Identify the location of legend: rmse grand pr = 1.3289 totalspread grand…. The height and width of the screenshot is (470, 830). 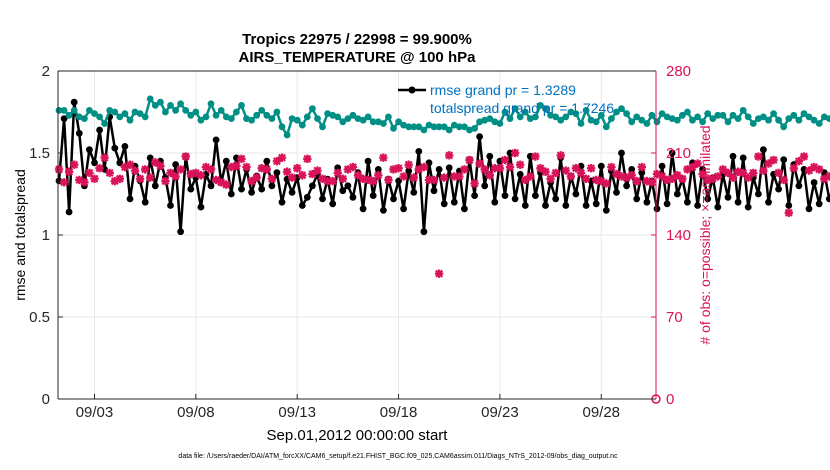
(506, 99).